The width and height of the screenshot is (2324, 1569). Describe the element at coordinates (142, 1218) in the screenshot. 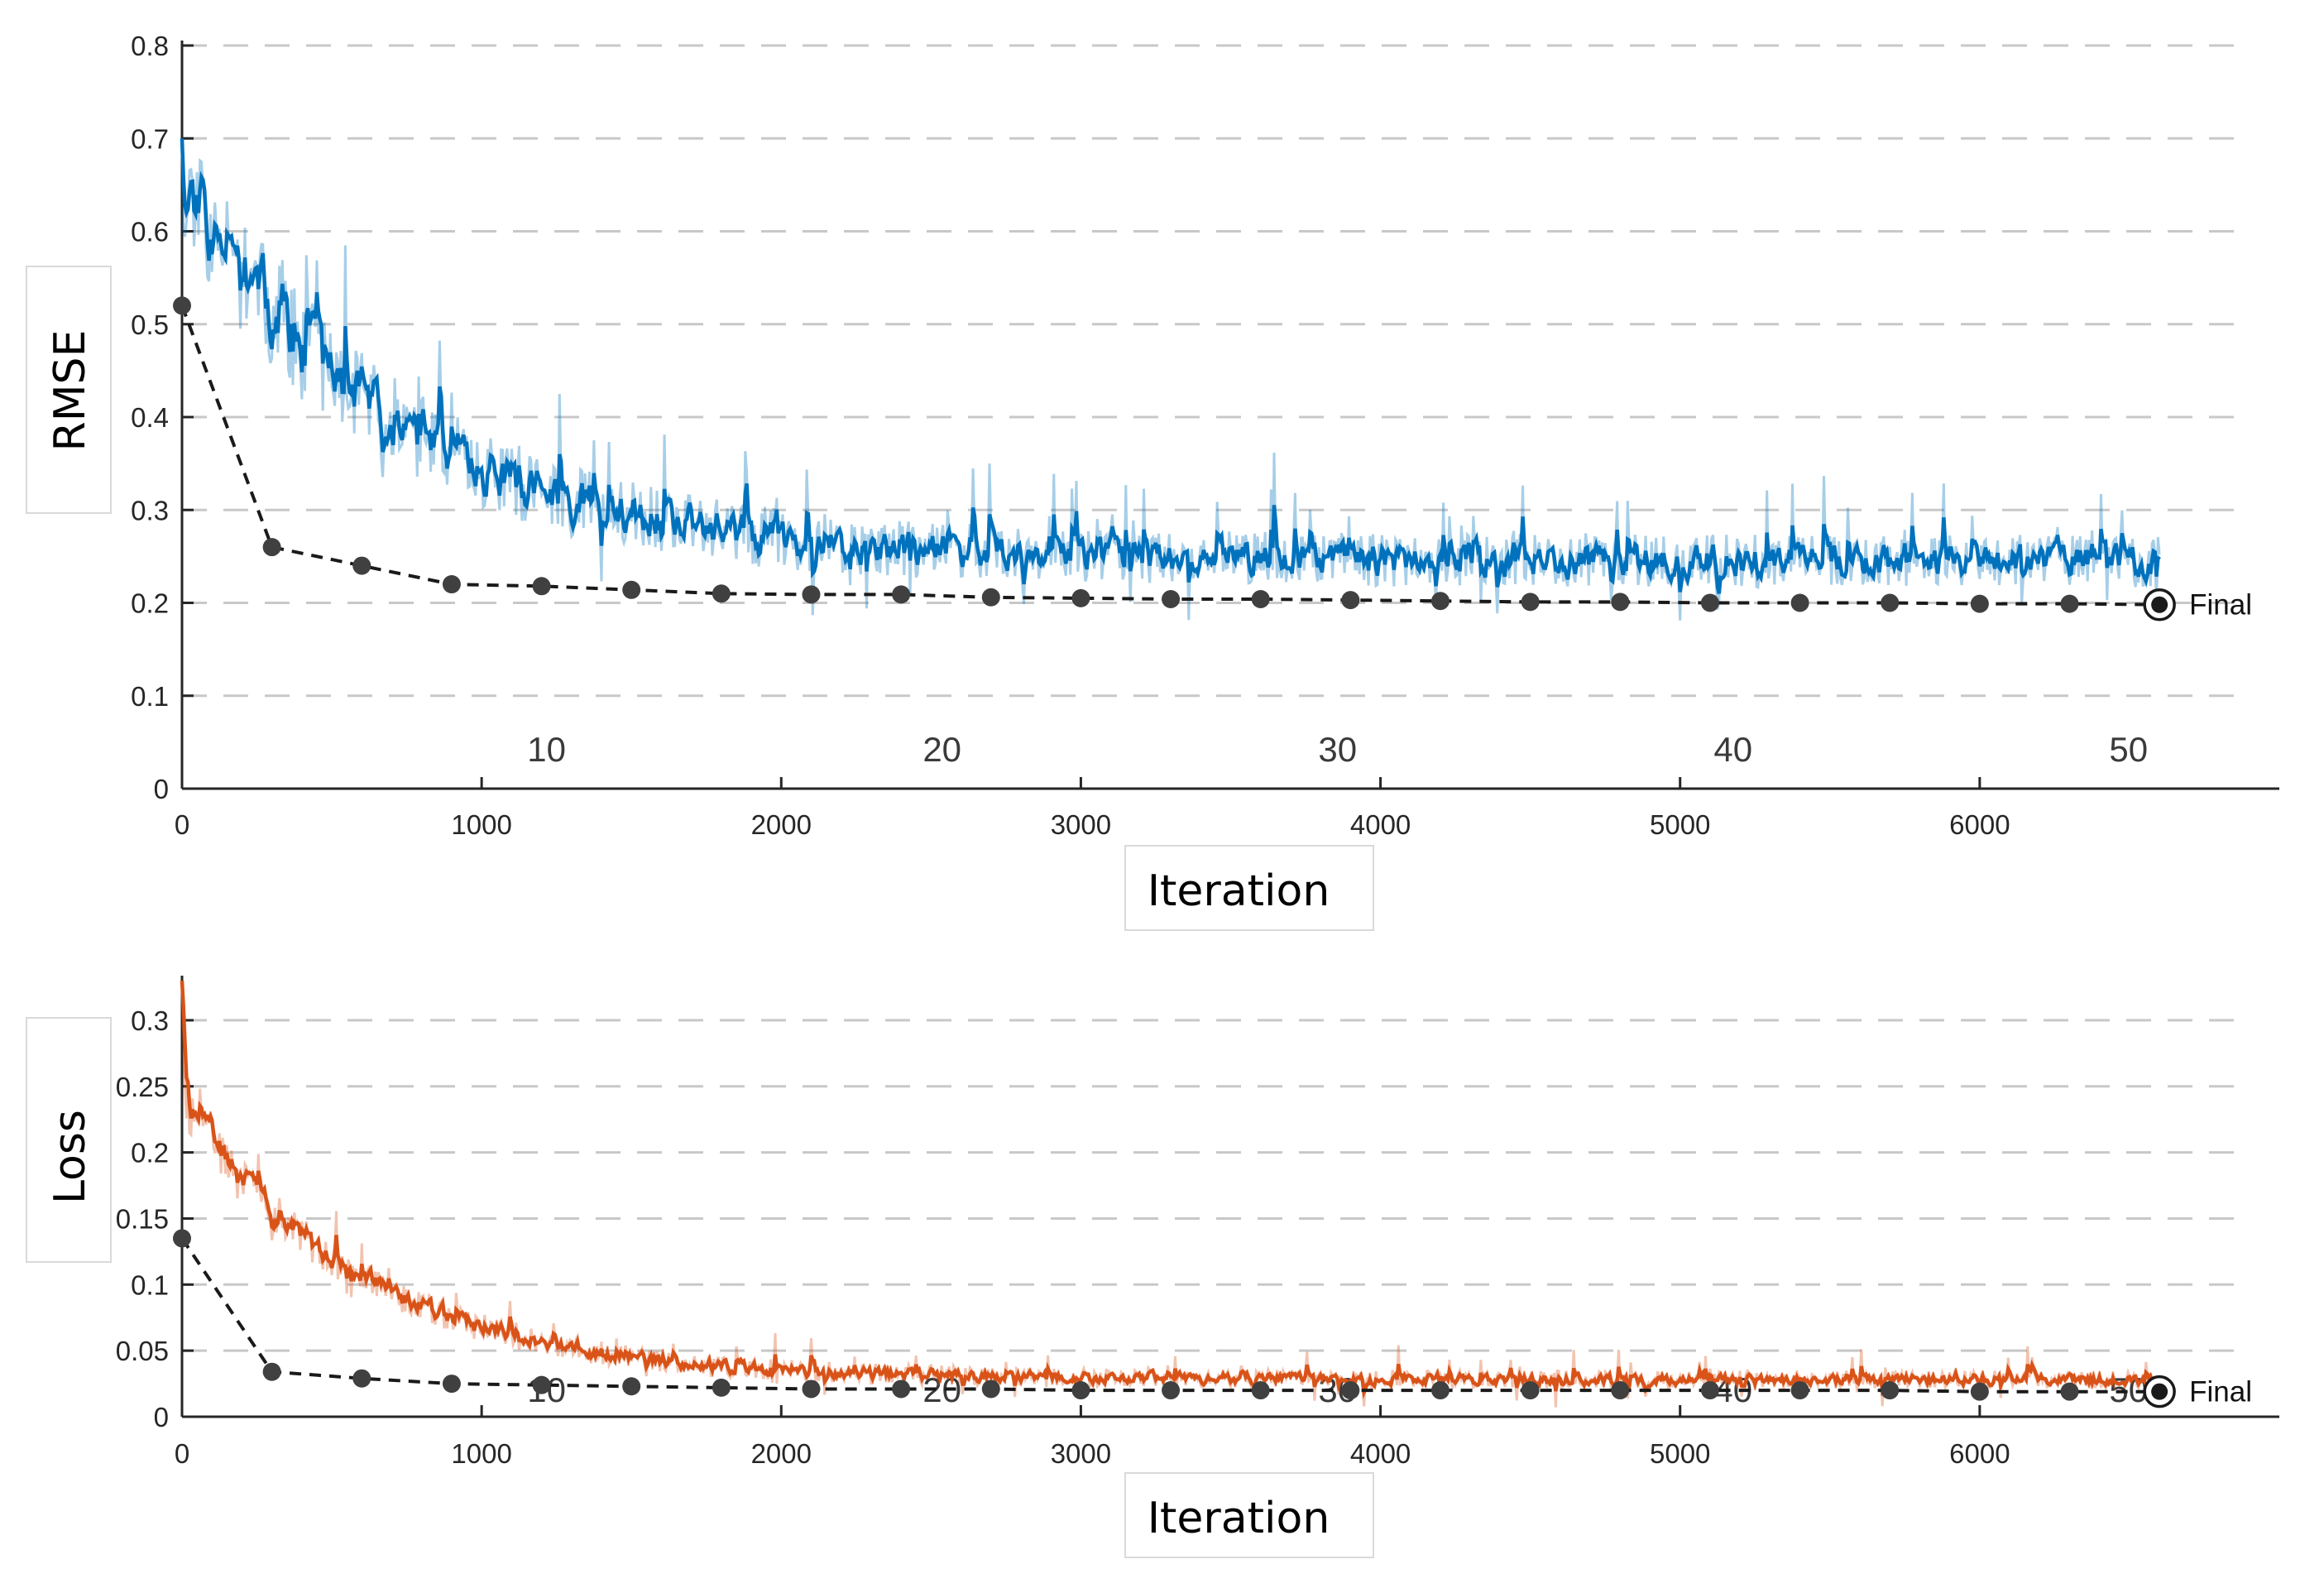

I see `y-tick-label: 0.15` at that location.